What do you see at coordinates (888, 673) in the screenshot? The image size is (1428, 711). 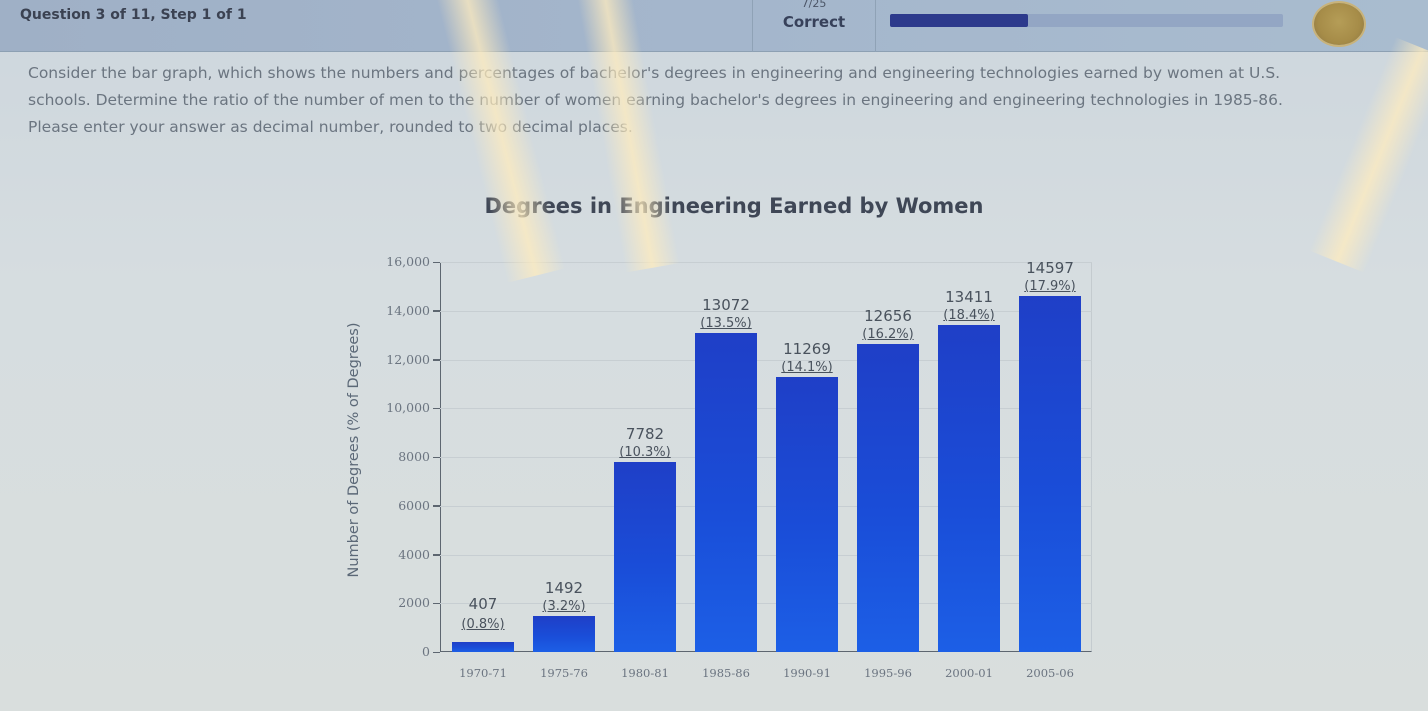 I see `x-tick-label: 1995-96` at bounding box center [888, 673].